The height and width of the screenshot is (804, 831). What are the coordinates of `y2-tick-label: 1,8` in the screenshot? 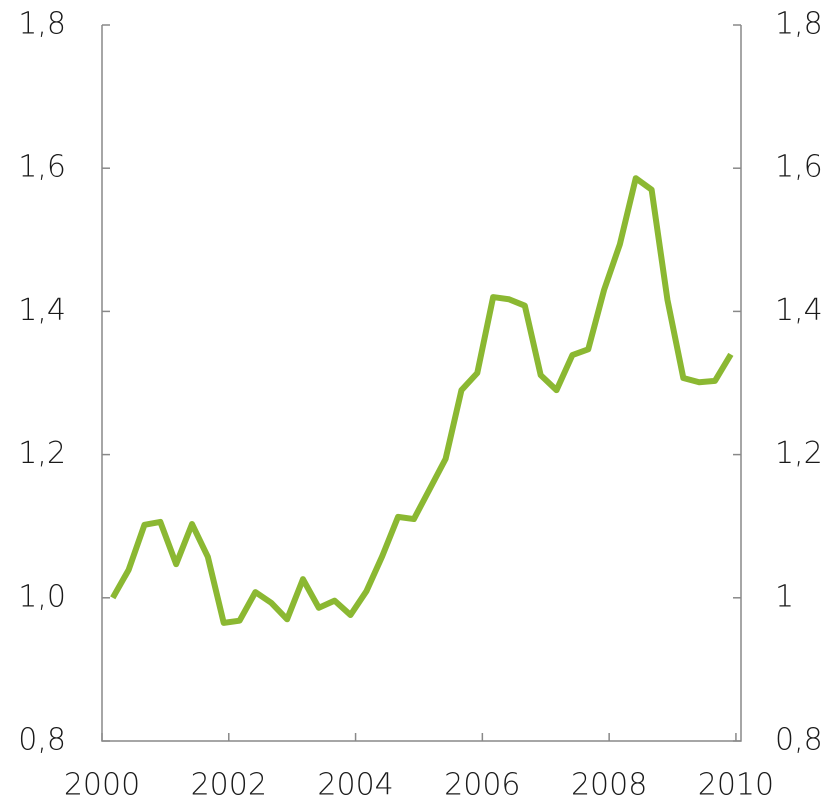 It's located at (799, 24).